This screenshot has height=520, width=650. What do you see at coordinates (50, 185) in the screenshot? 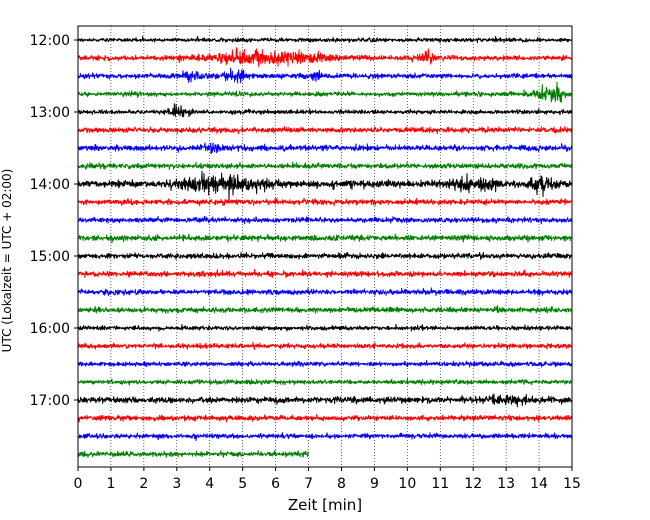
I see `y-tick-label: 14:00` at bounding box center [50, 185].